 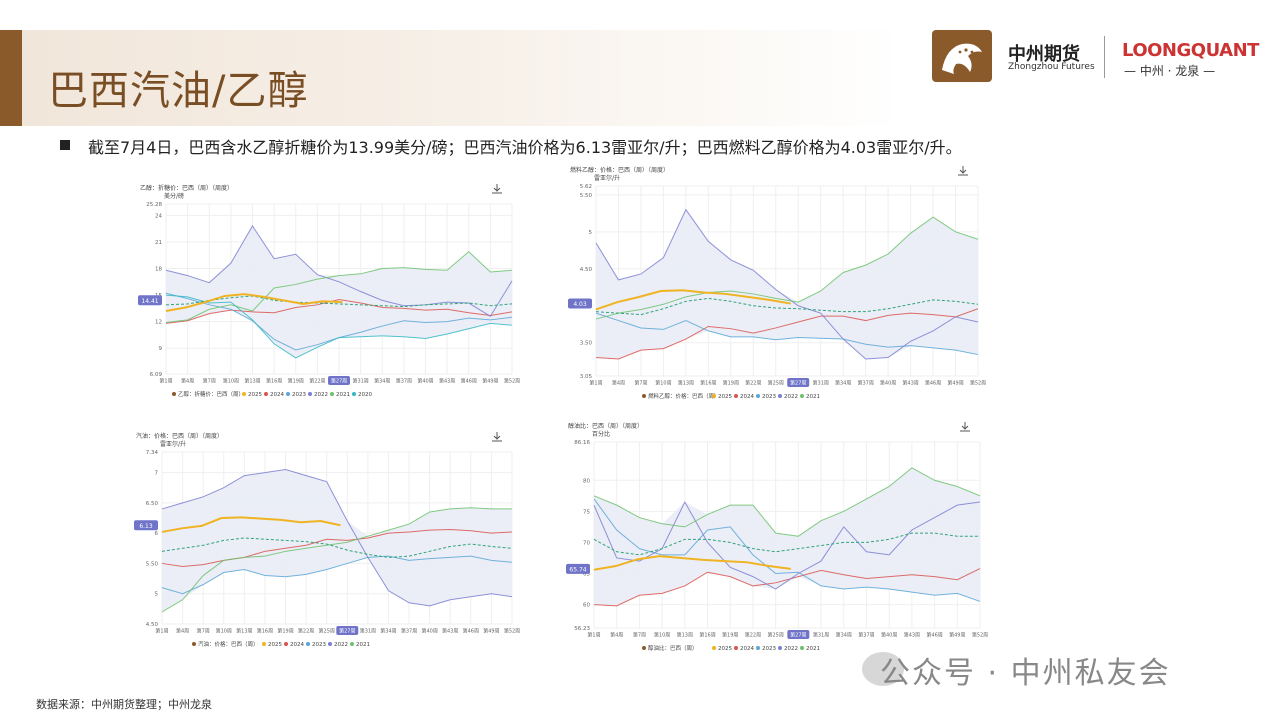 What do you see at coordinates (684, 396) in the screenshot?
I see `legend-label: 燃料乙醇：价格：巴西（周）` at bounding box center [684, 396].